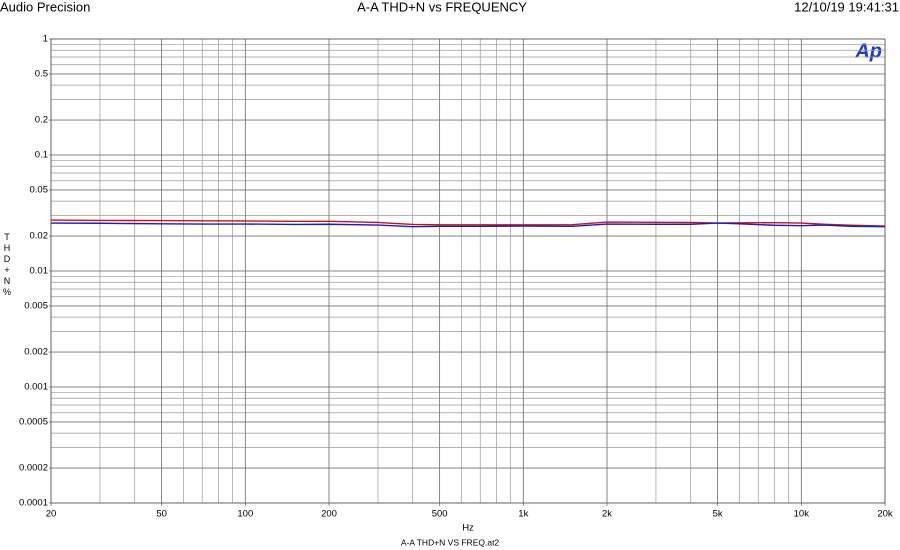  Describe the element at coordinates (51, 514) in the screenshot. I see `x-tick-label: 20` at that location.